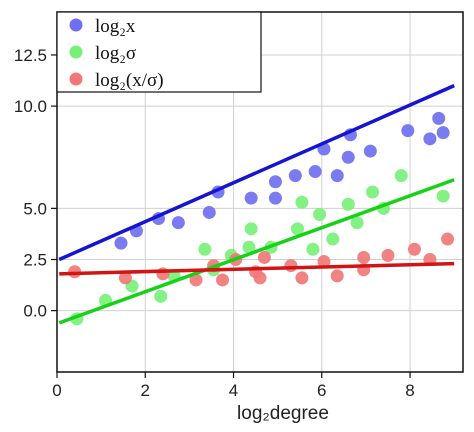 The width and height of the screenshot is (474, 432). Describe the element at coordinates (30, 106) in the screenshot. I see `y-tick-label: 10.0` at that location.